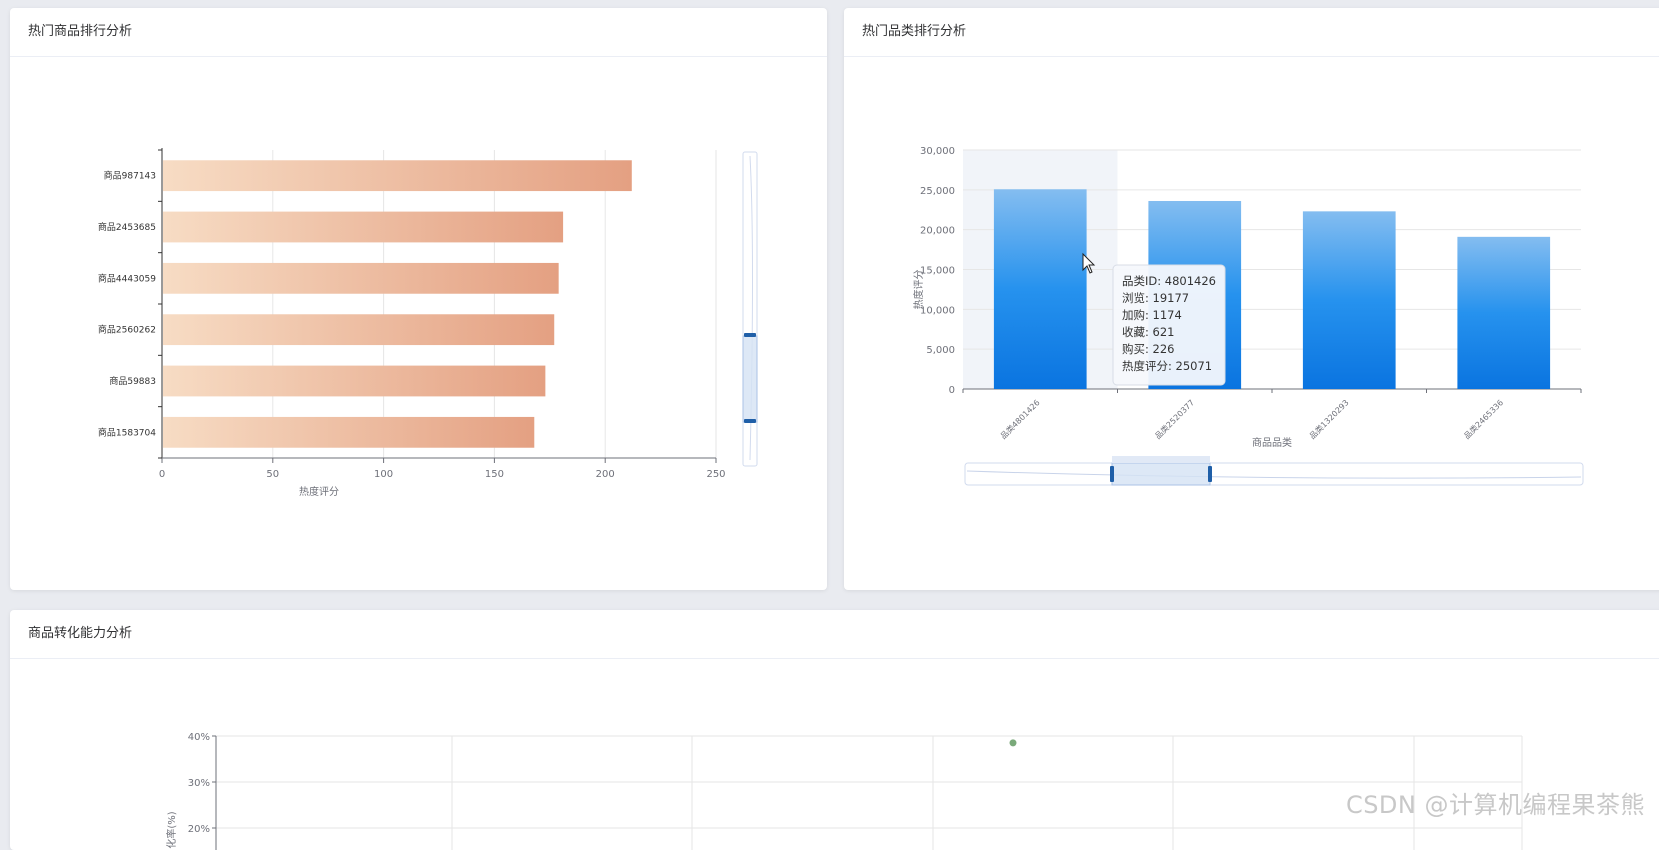 The height and width of the screenshot is (850, 1659). I want to click on datazoom-shadow, so click(1274, 474).